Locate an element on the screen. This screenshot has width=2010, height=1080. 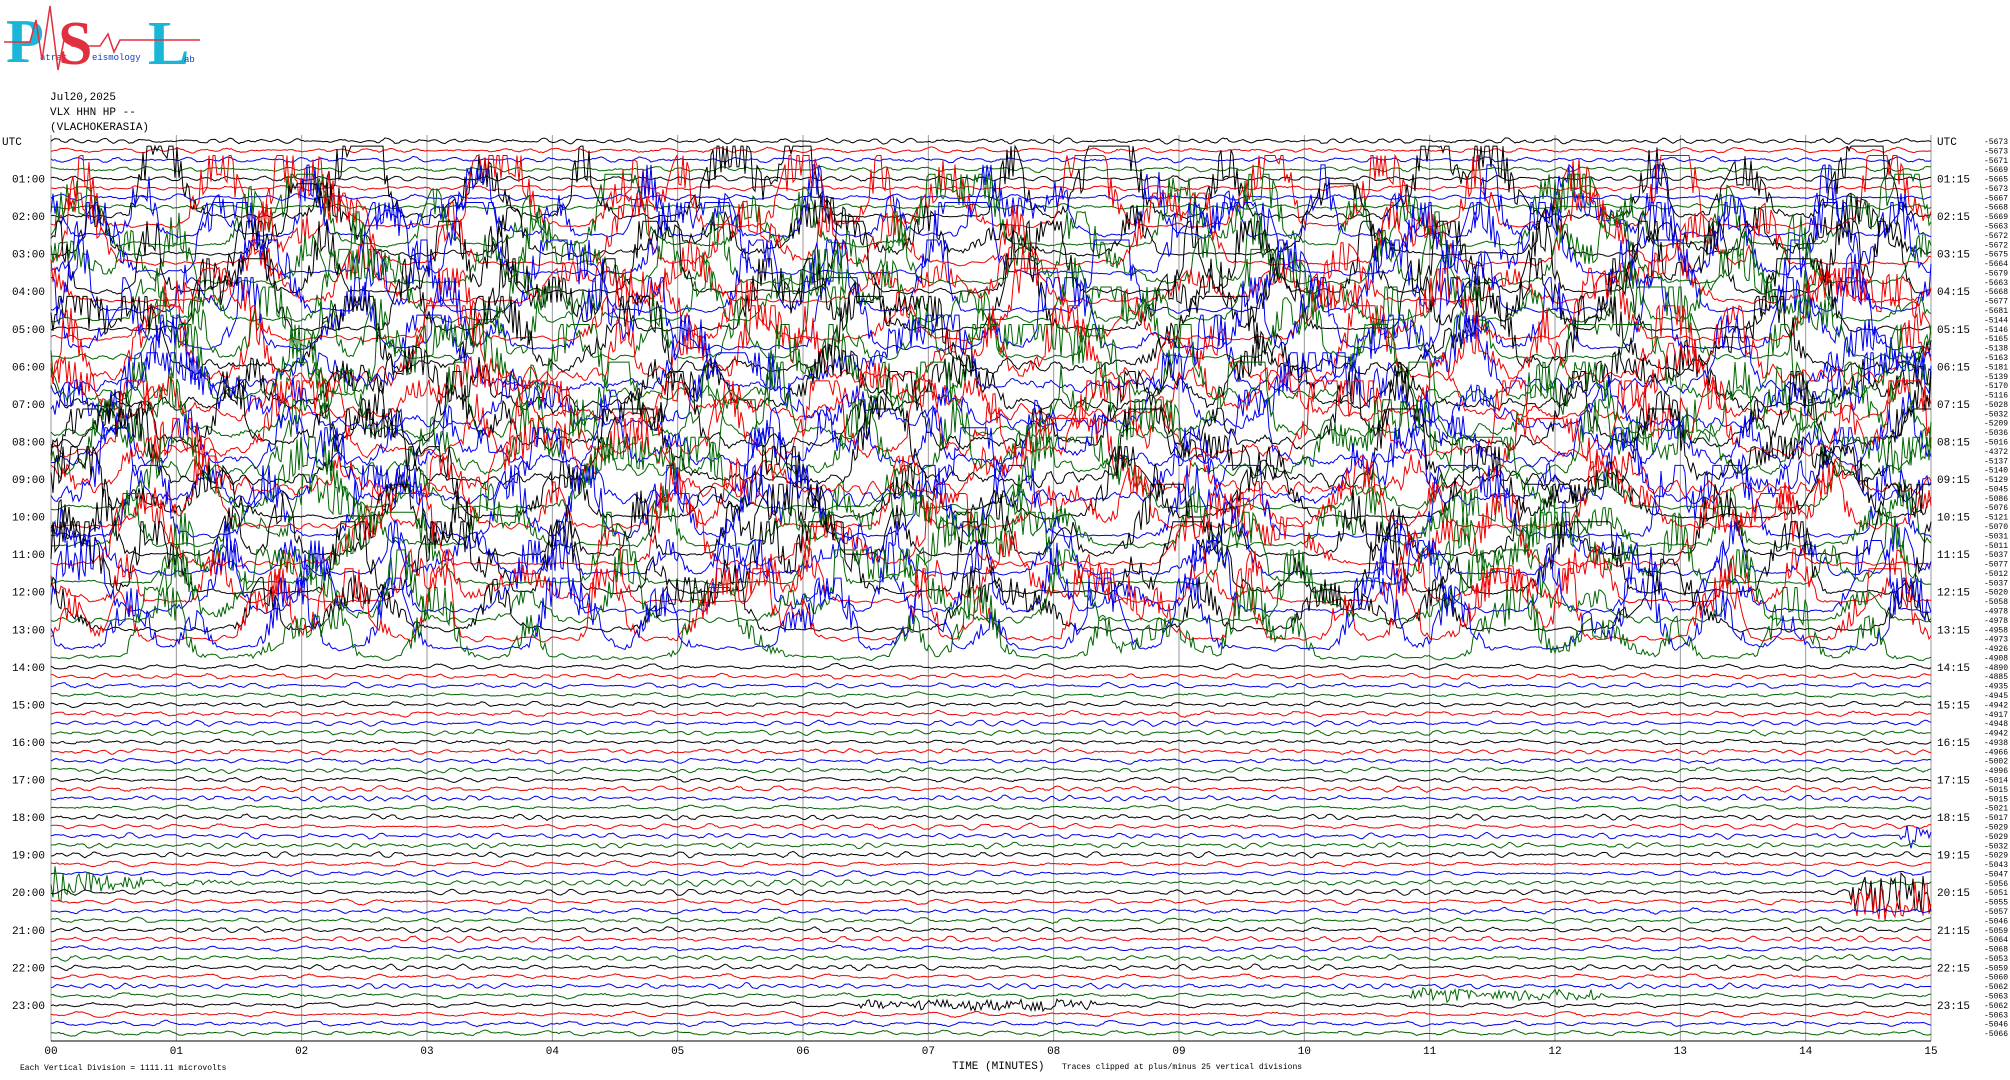
left-time-label: 06:00 is located at coordinates (28, 368).